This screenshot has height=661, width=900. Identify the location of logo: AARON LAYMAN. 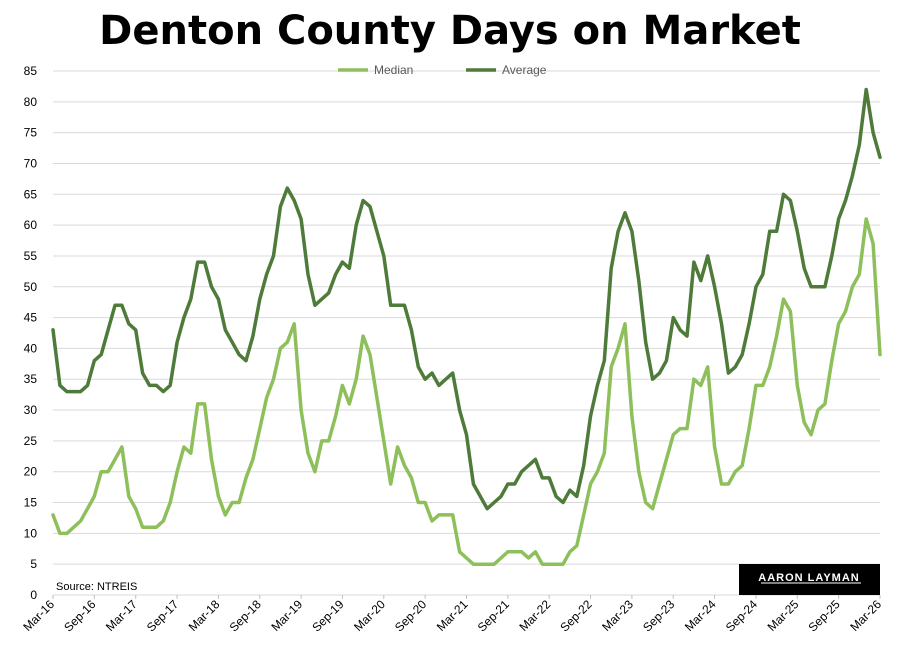
(809, 579).